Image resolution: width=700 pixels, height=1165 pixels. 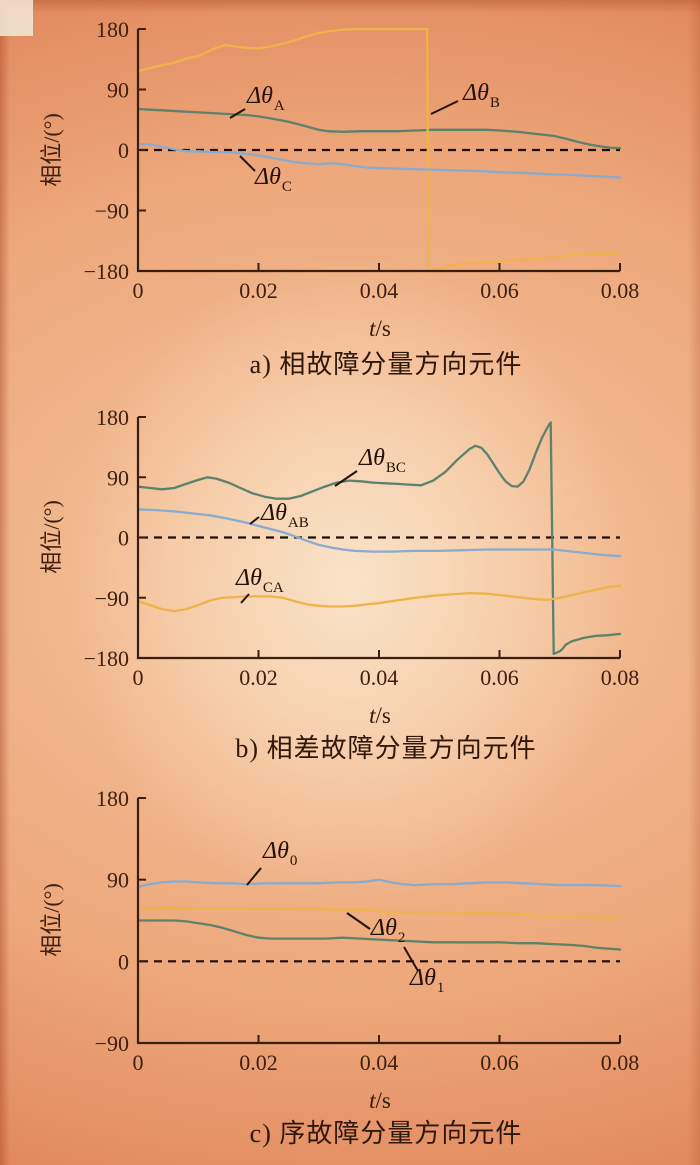 What do you see at coordinates (118, 477) in the screenshot?
I see `y-tick-label-b: 90` at bounding box center [118, 477].